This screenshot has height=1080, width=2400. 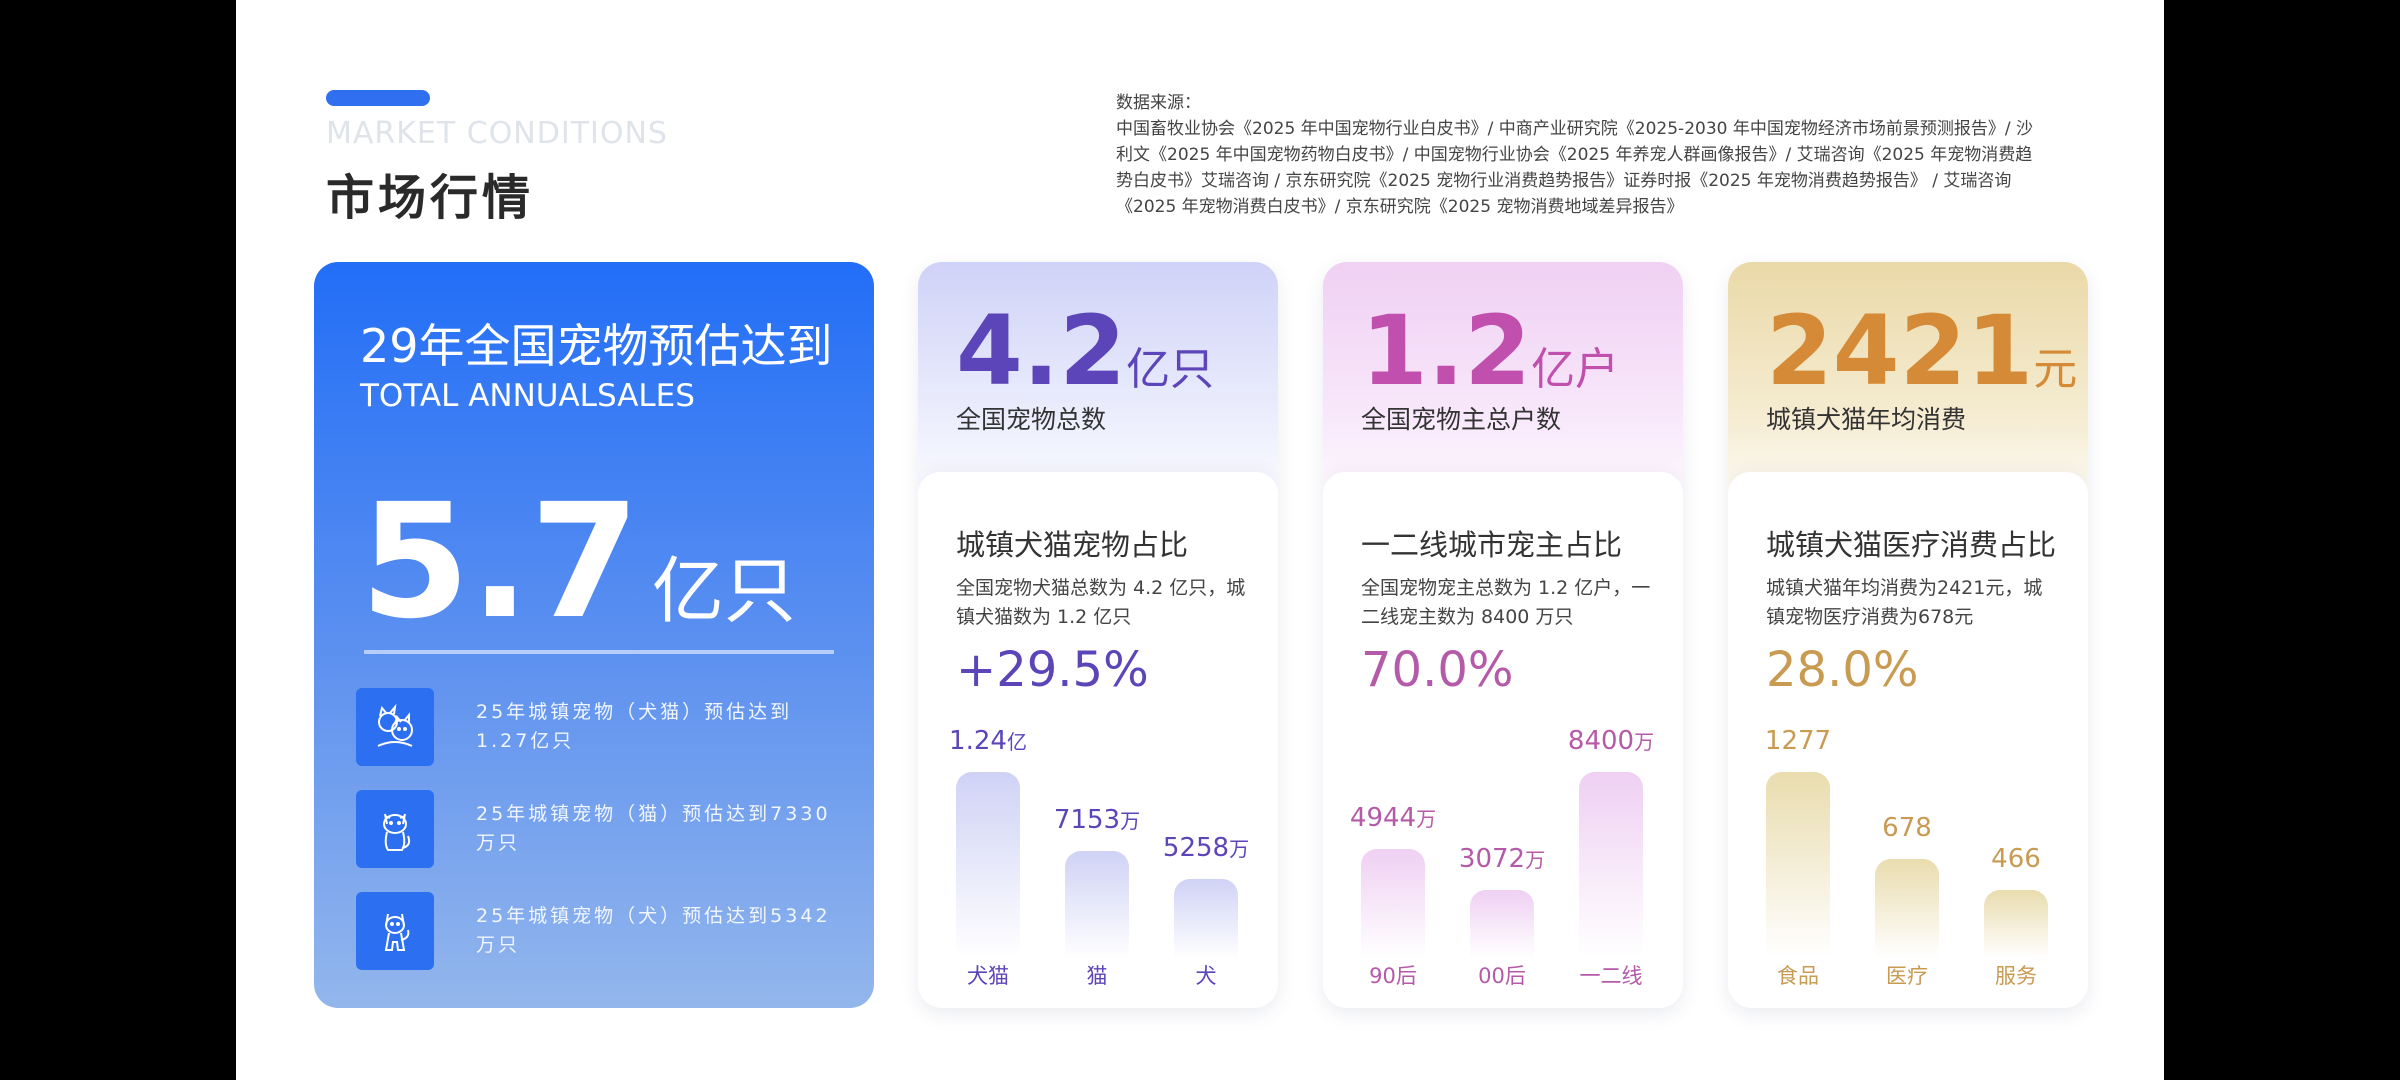 What do you see at coordinates (1031, 419) in the screenshot?
I see `card-big-label: 全国宠物总数` at bounding box center [1031, 419].